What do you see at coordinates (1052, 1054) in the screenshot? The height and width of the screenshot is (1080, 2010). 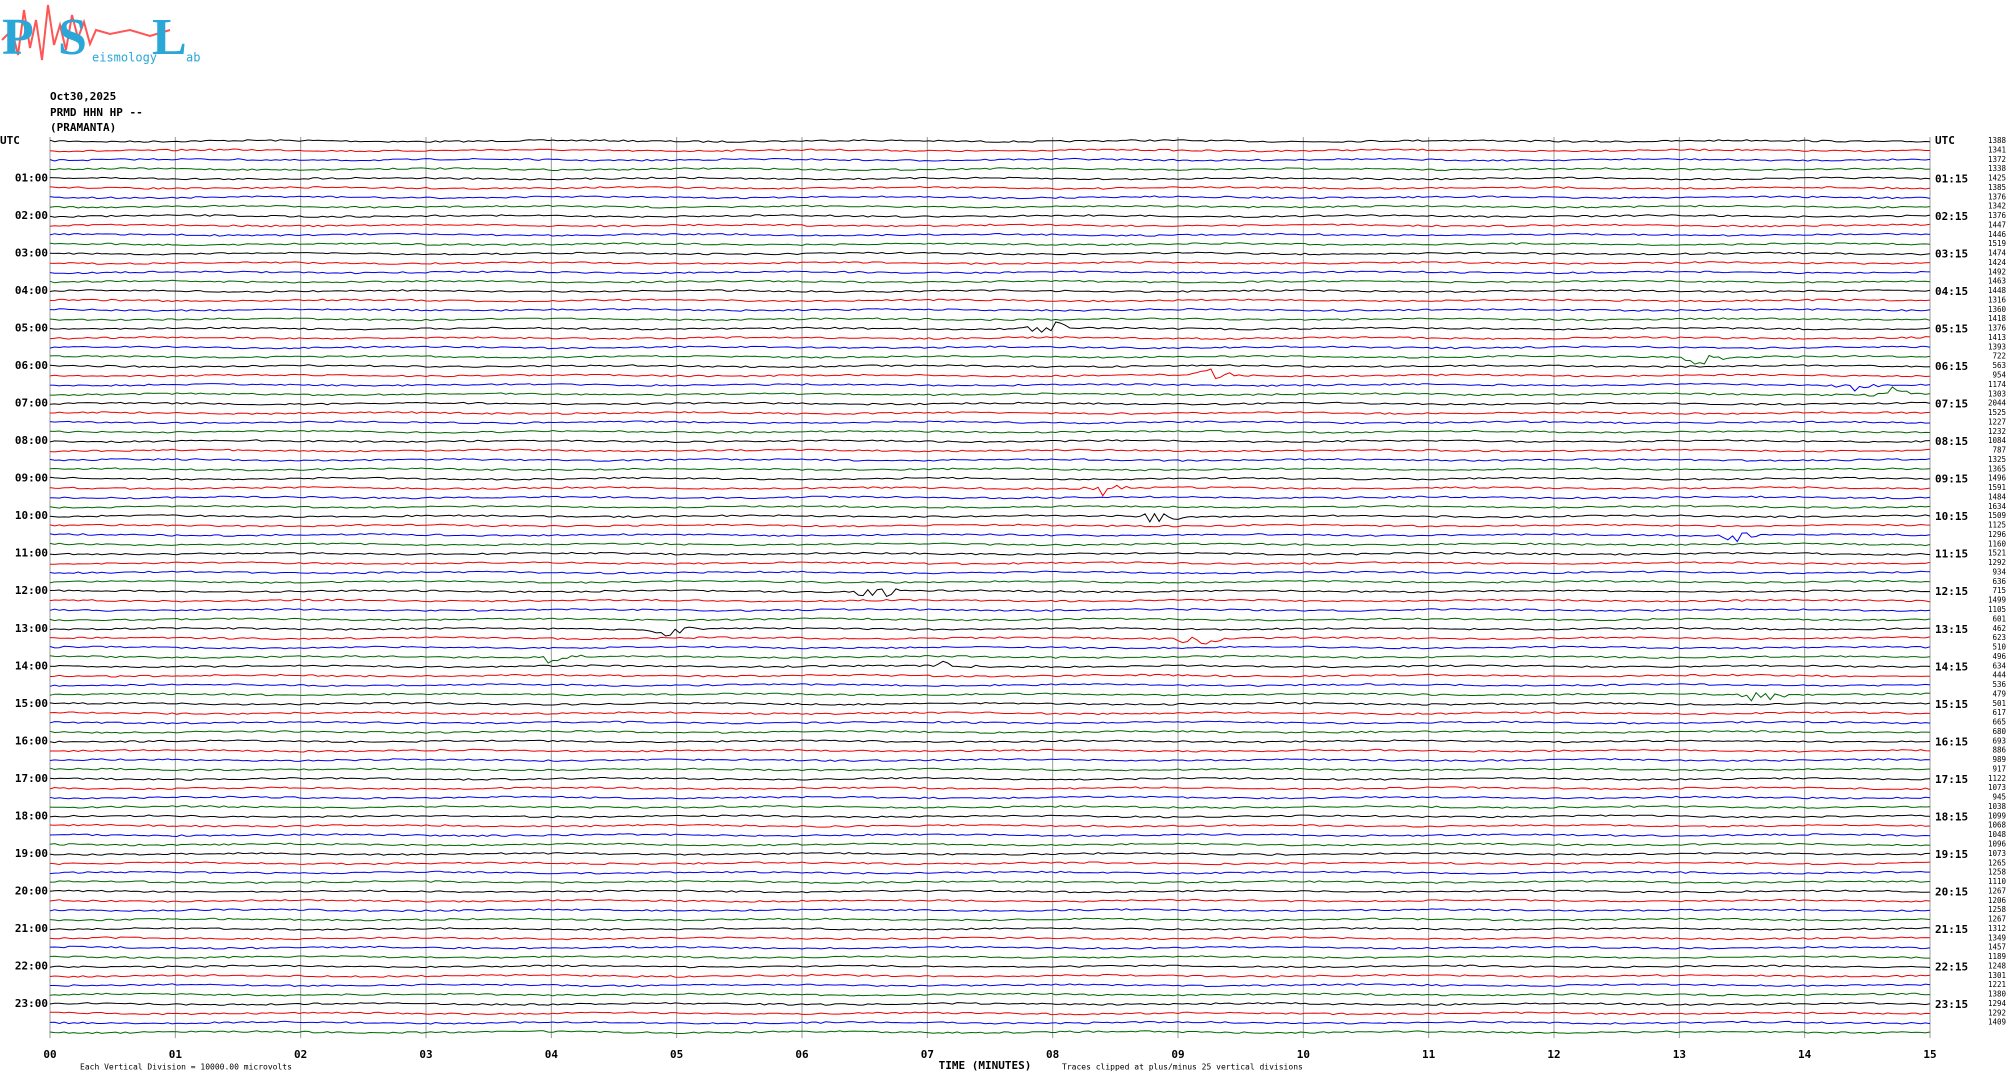 I see `x-label: 08` at bounding box center [1052, 1054].